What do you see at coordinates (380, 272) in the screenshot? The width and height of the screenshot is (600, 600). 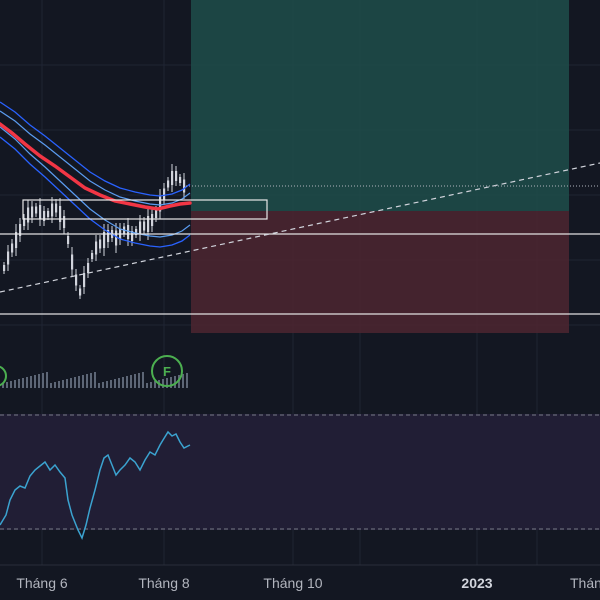 I see `loss-zone` at bounding box center [380, 272].